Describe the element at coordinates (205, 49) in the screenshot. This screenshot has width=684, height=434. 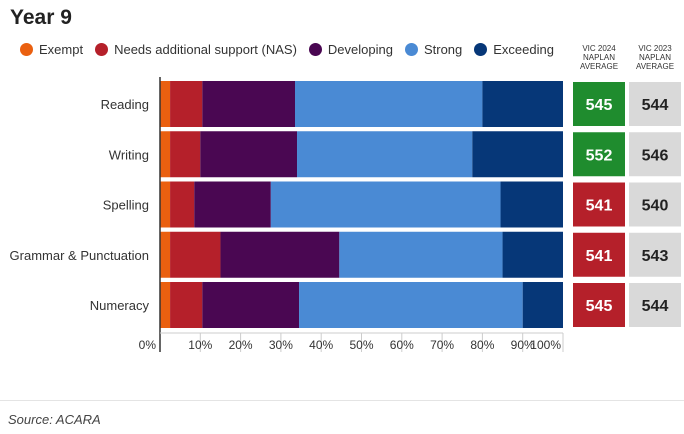
I see `legend-label-nas: Needs additional support (NAS)` at that location.